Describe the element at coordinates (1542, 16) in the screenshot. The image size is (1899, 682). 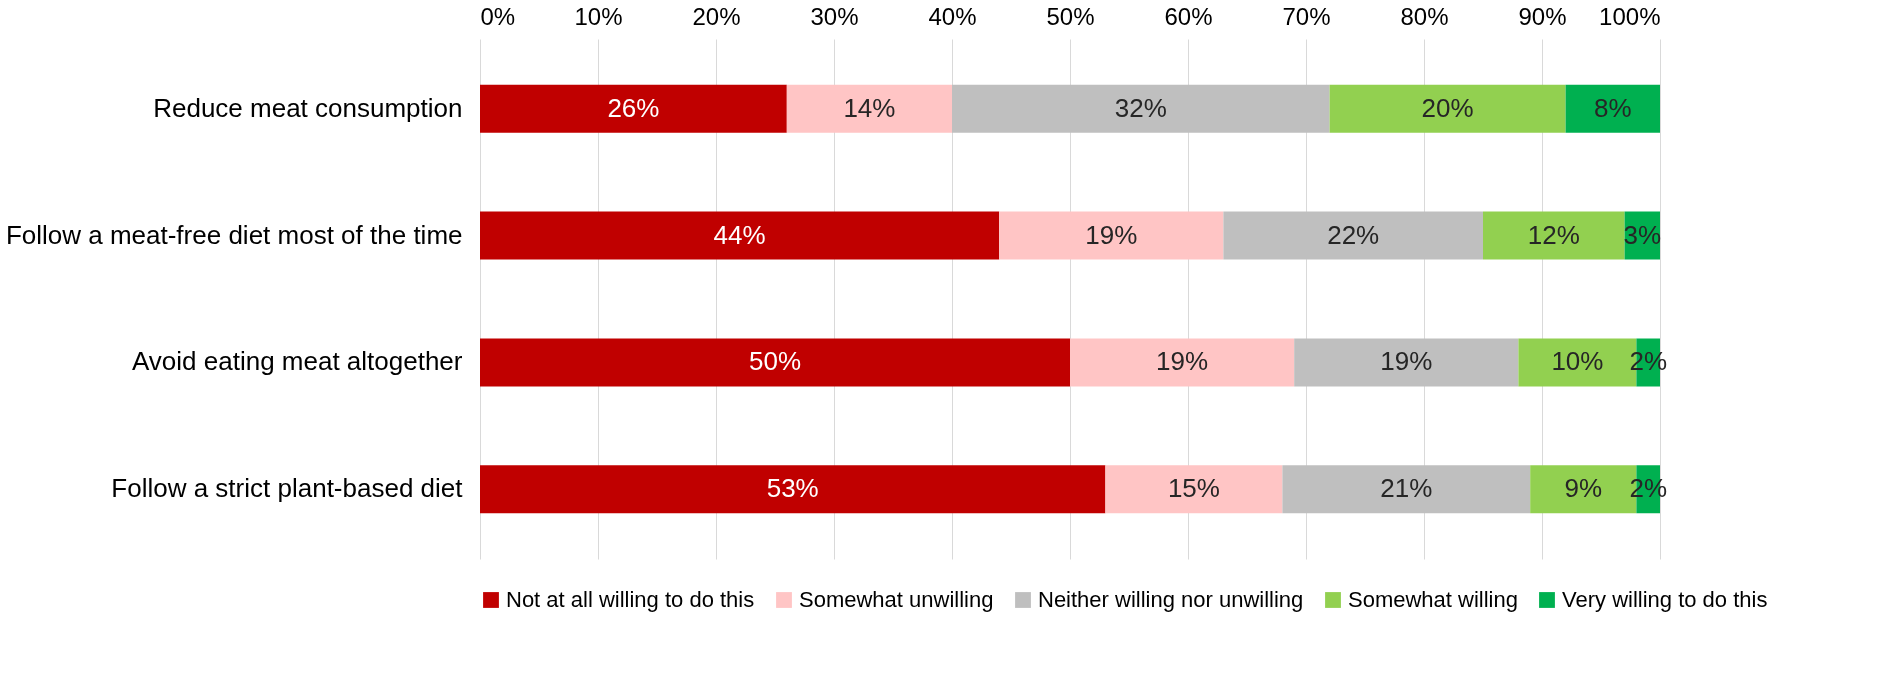
I see `x-tick-label: 90%` at that location.